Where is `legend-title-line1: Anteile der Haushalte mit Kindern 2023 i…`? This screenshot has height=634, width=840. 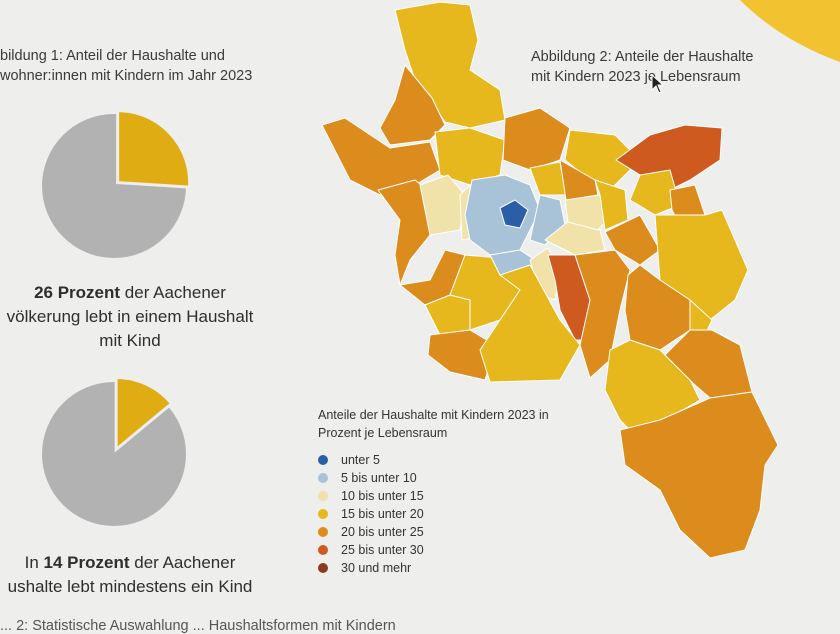 legend-title-line1: Anteile der Haushalte mit Kindern 2023 i… is located at coordinates (433, 415).